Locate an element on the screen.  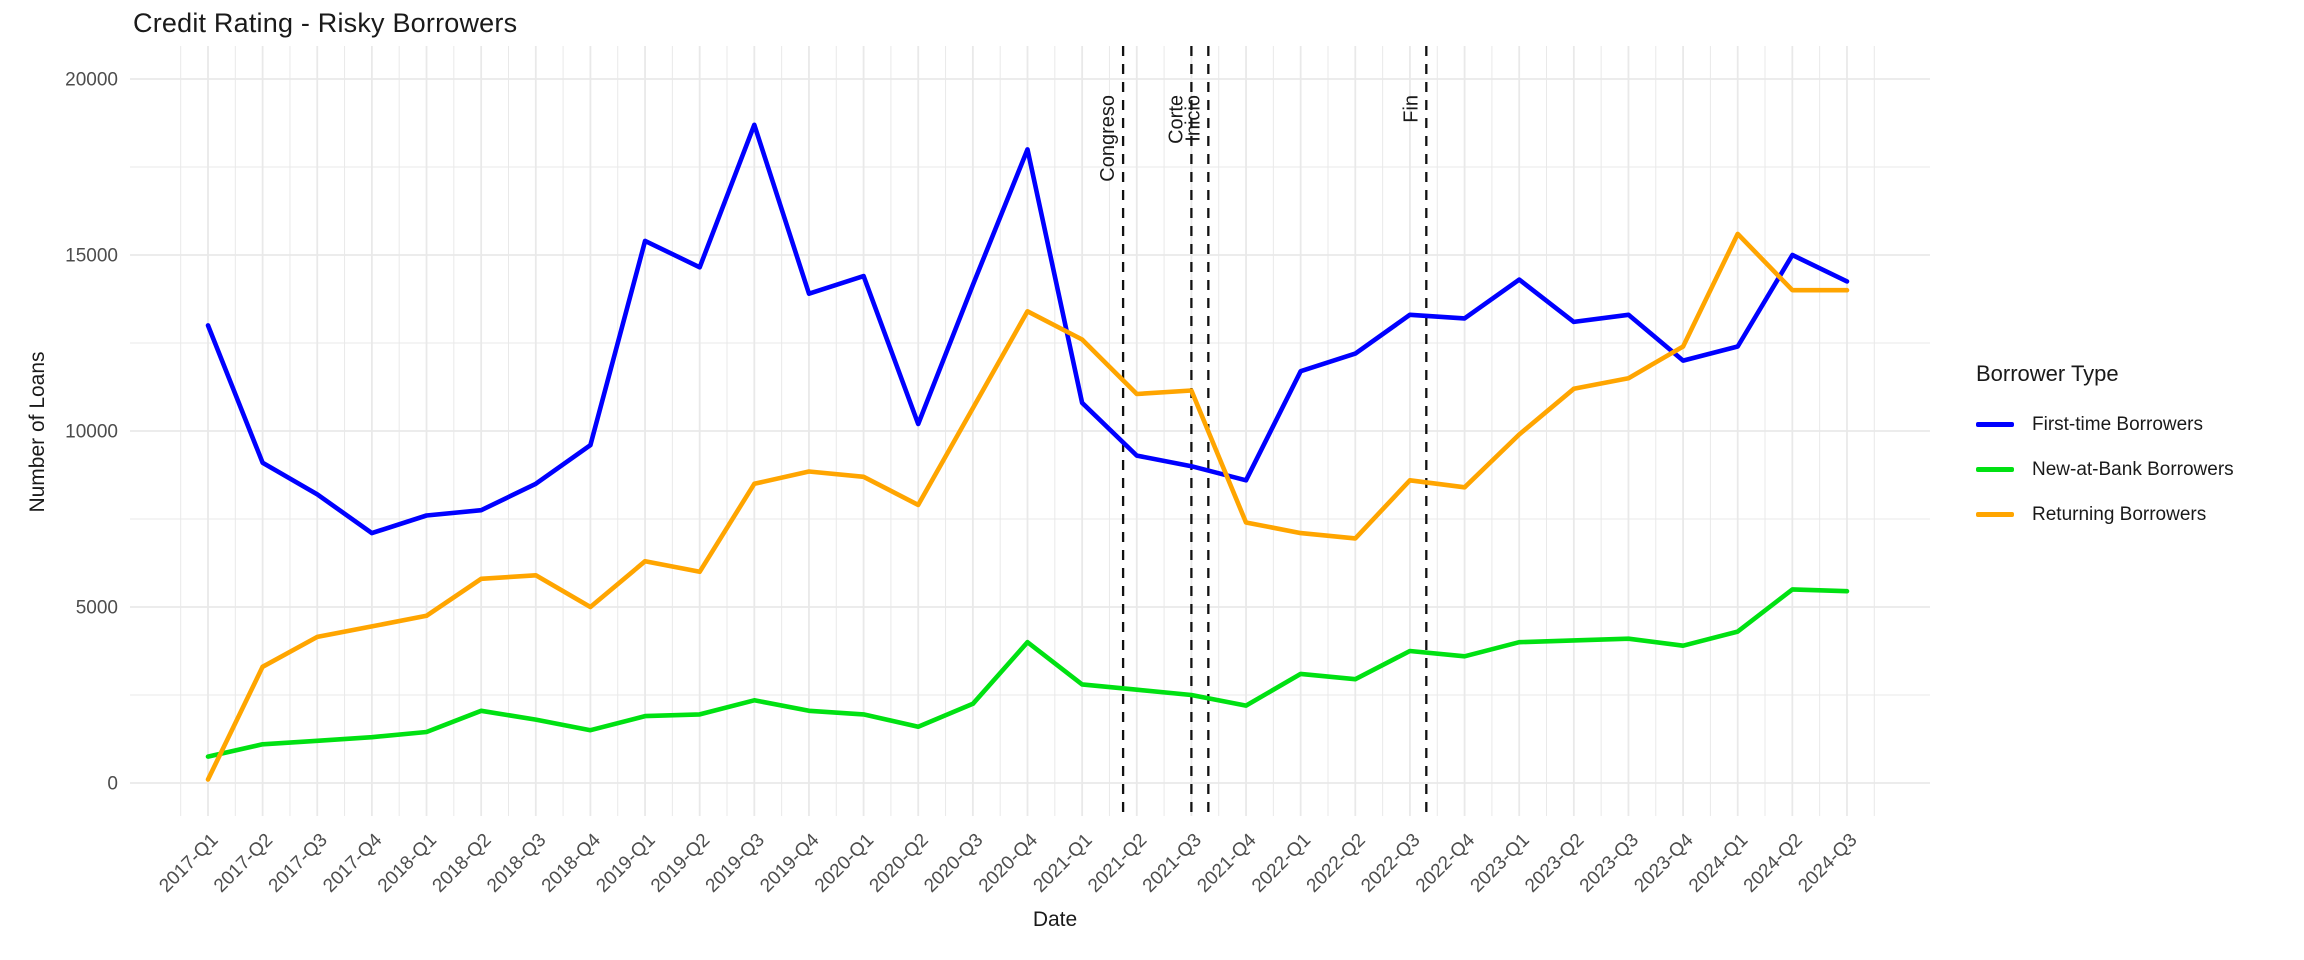
y-axis-title: Number of Loans is located at coordinates (37, 432).